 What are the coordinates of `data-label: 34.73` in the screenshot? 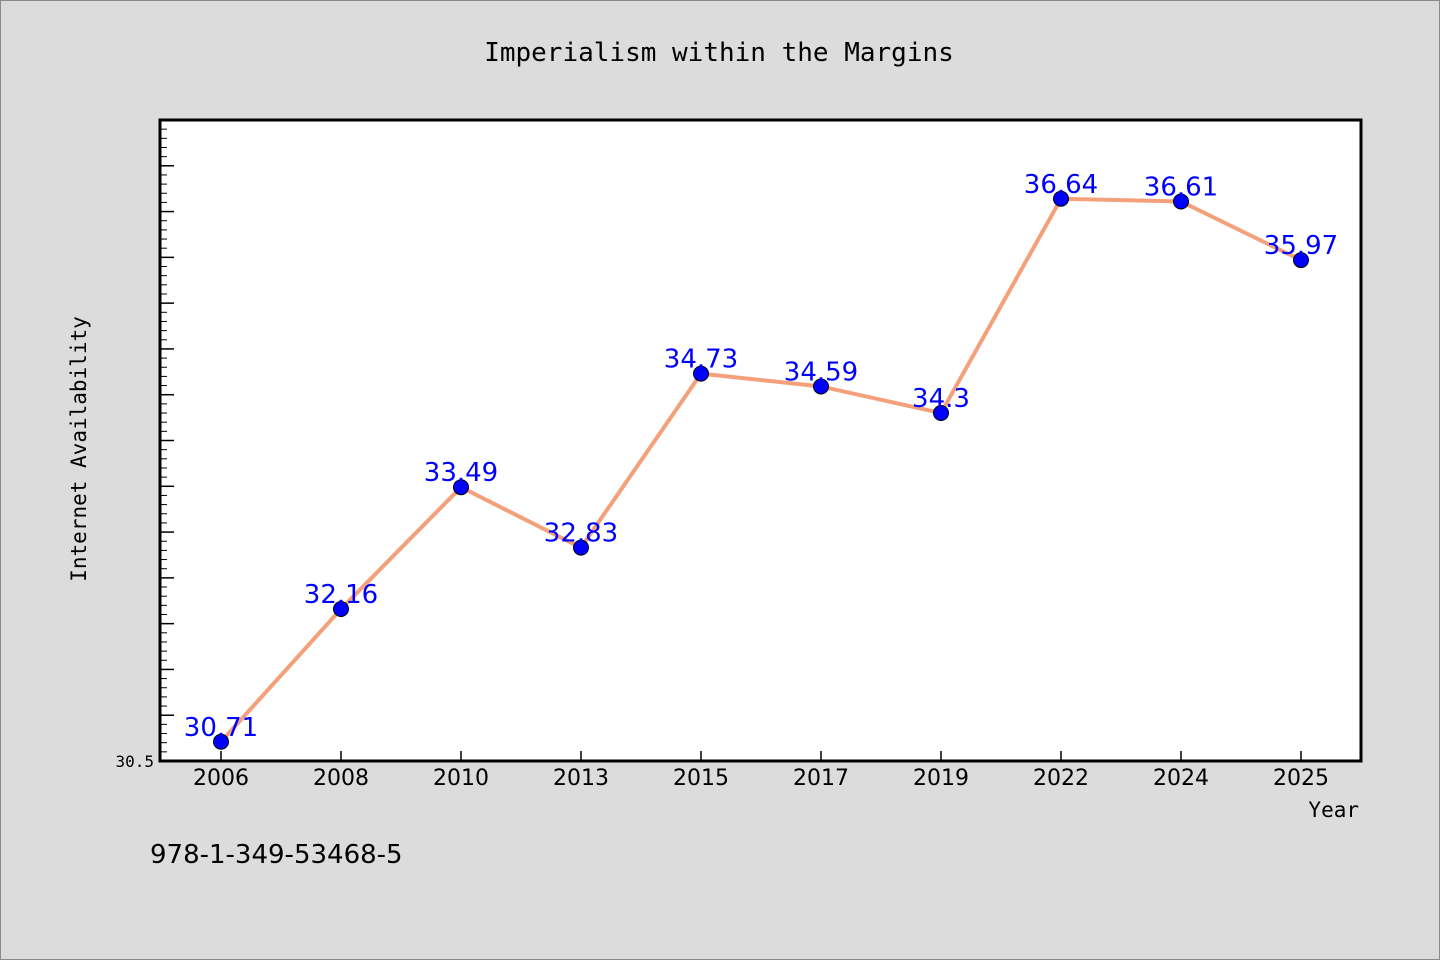 It's located at (701, 360).